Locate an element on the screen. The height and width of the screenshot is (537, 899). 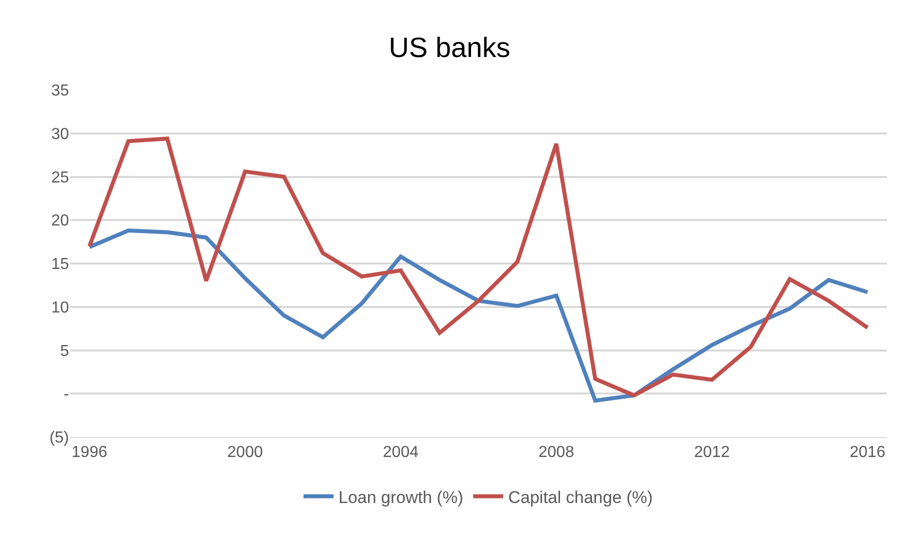
y-tick-label: 35 is located at coordinates (60, 91).